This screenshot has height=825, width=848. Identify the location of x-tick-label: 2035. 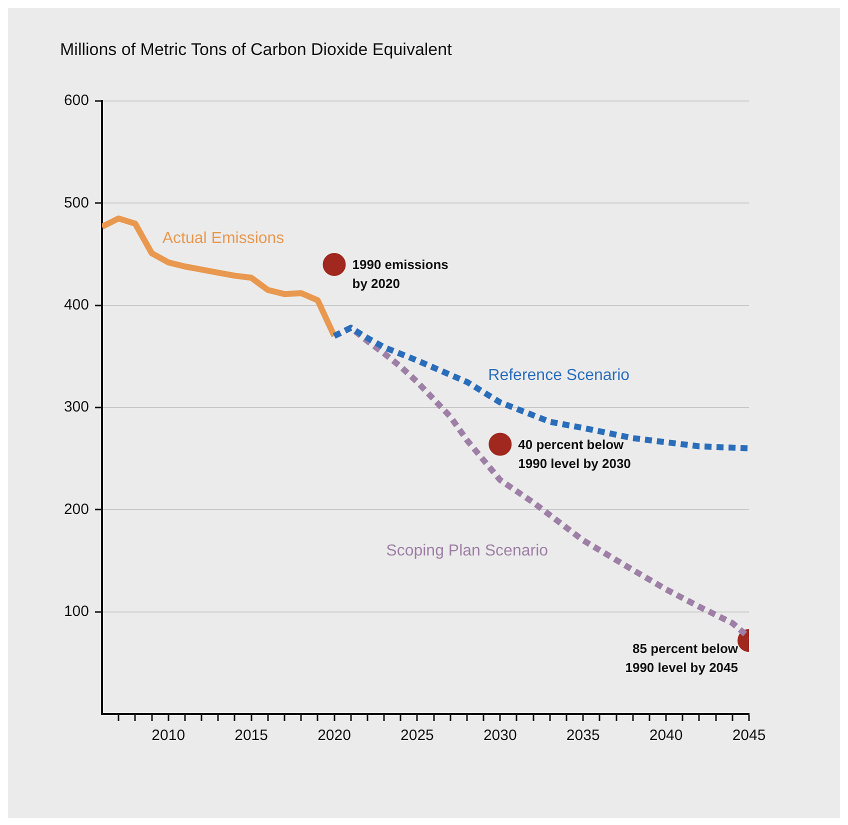
(583, 735).